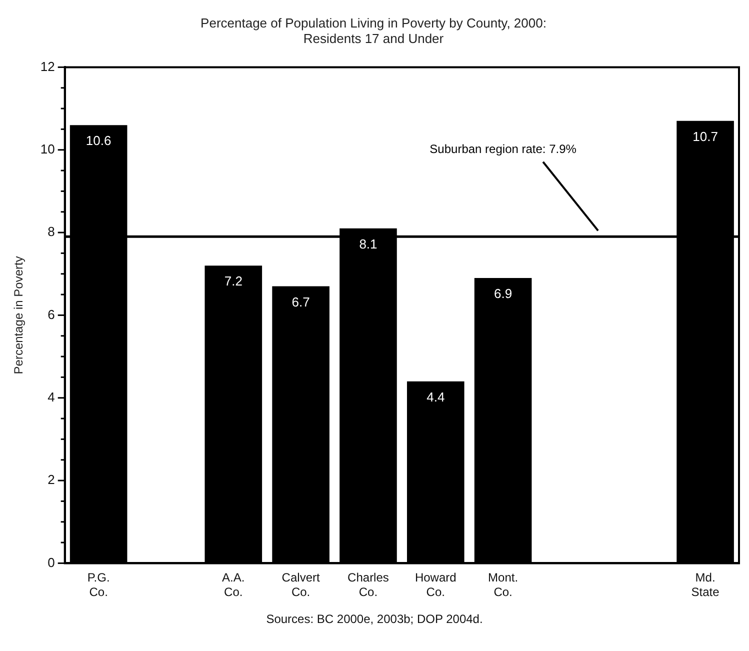 The image size is (749, 651). Describe the element at coordinates (47, 66) in the screenshot. I see `y-tick-label: 12` at that location.